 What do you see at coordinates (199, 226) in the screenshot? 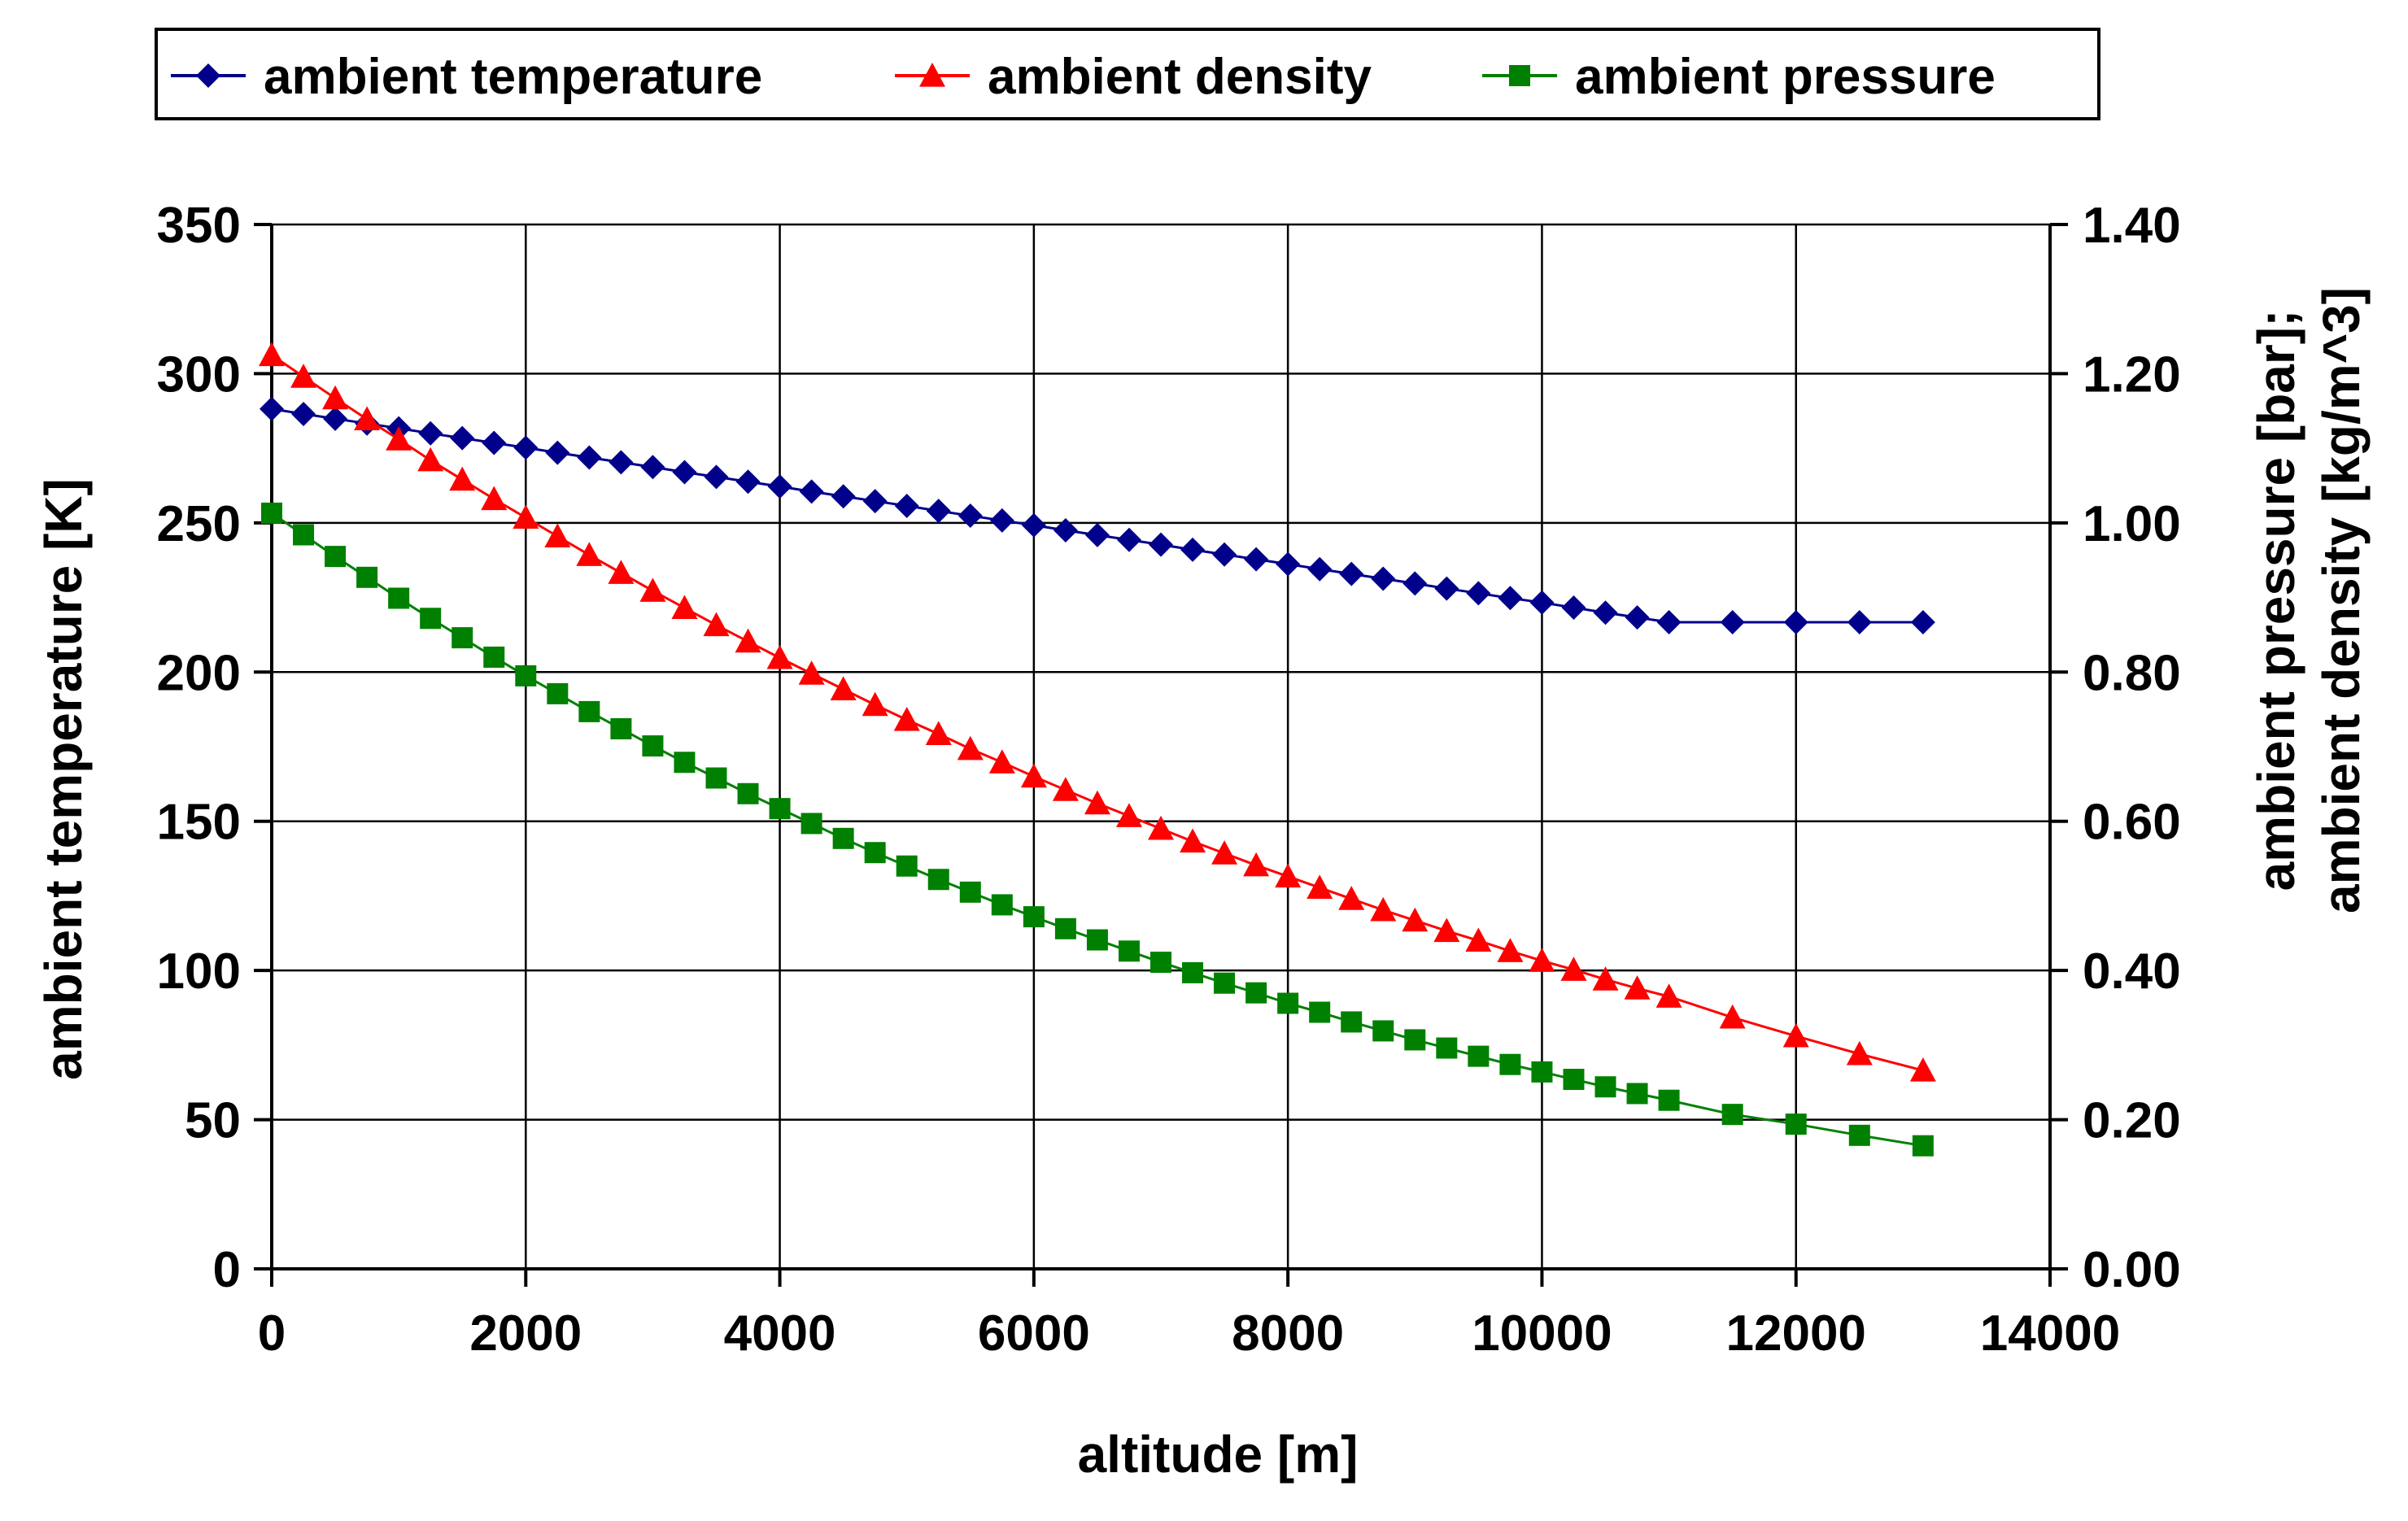
I see `left-y-tick-label: 350` at bounding box center [199, 226].